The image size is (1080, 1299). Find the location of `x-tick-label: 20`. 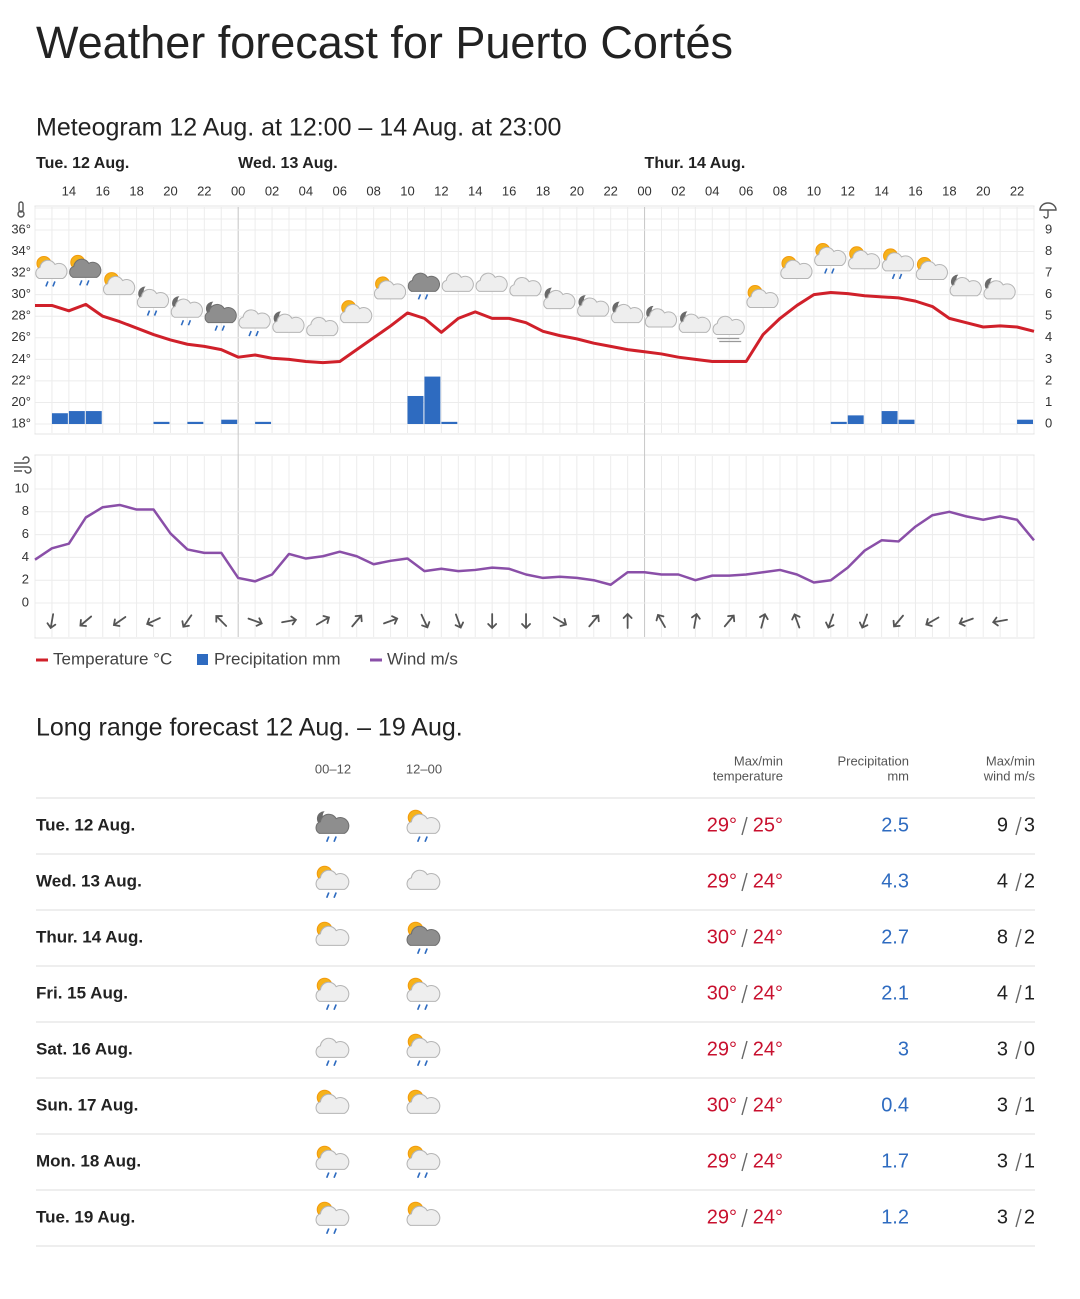

x-tick-label: 20 is located at coordinates (577, 190).